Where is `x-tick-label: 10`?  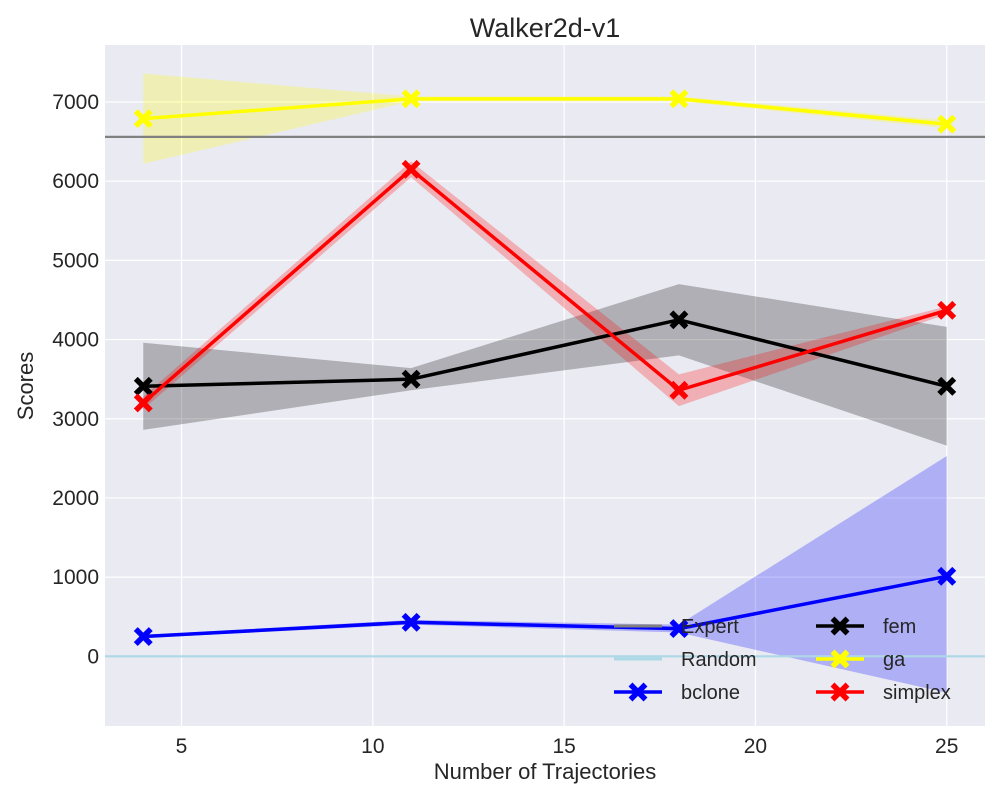 x-tick-label: 10 is located at coordinates (372, 746).